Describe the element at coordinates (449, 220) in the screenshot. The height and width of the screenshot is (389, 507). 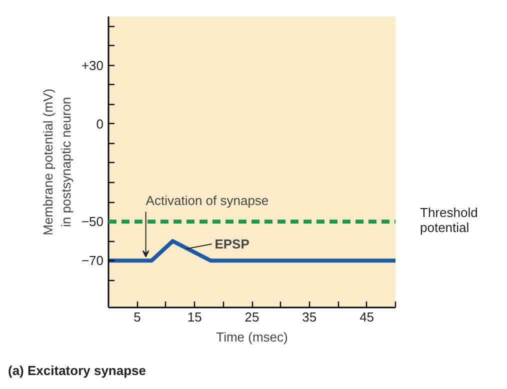
I see `ref-line-label: Threshold potential` at that location.